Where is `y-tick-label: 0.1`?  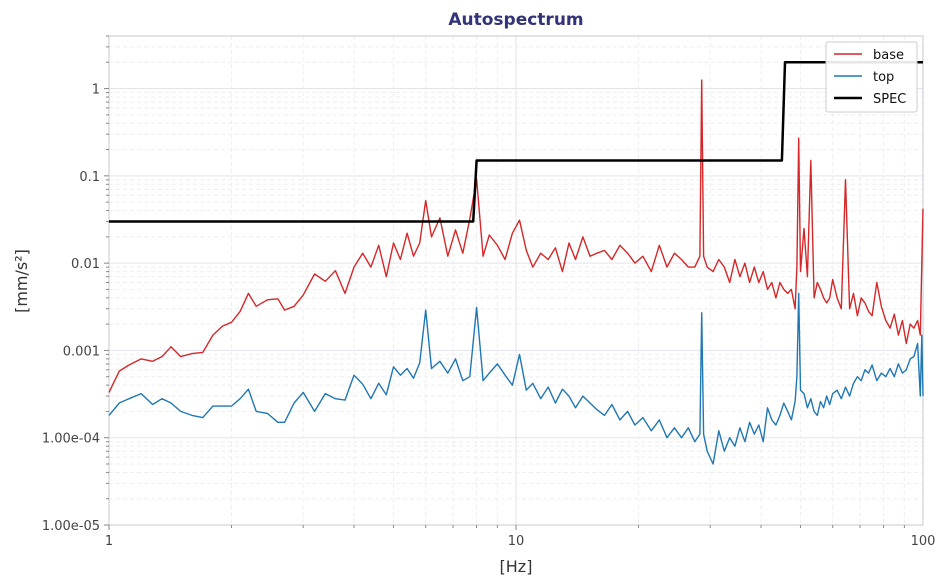
y-tick-label: 0.1 is located at coordinates (89, 177).